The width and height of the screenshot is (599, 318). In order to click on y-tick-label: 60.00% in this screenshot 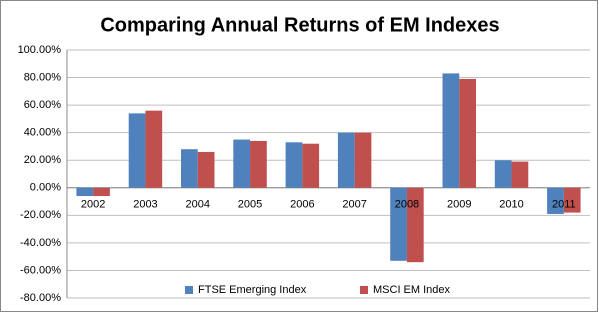, I will do `click(43, 105)`.